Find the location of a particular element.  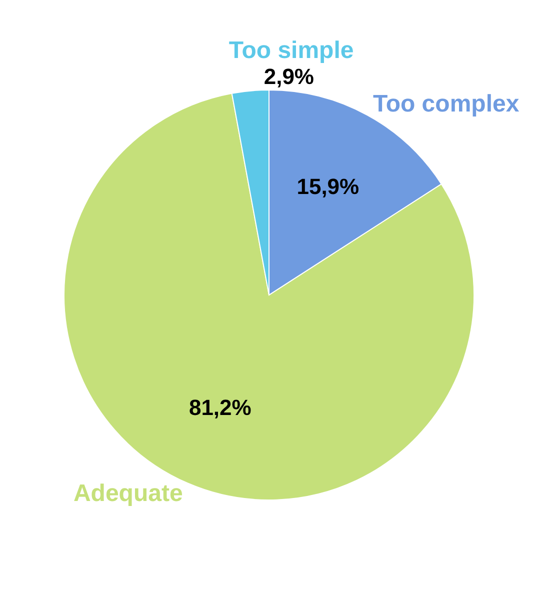

data-label: 2,9% is located at coordinates (289, 76).